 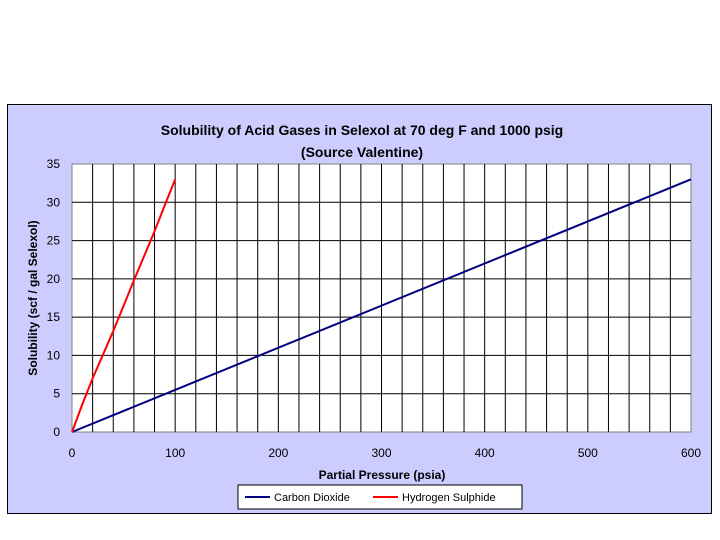 I want to click on x-tick-label: 400, so click(x=485, y=453).